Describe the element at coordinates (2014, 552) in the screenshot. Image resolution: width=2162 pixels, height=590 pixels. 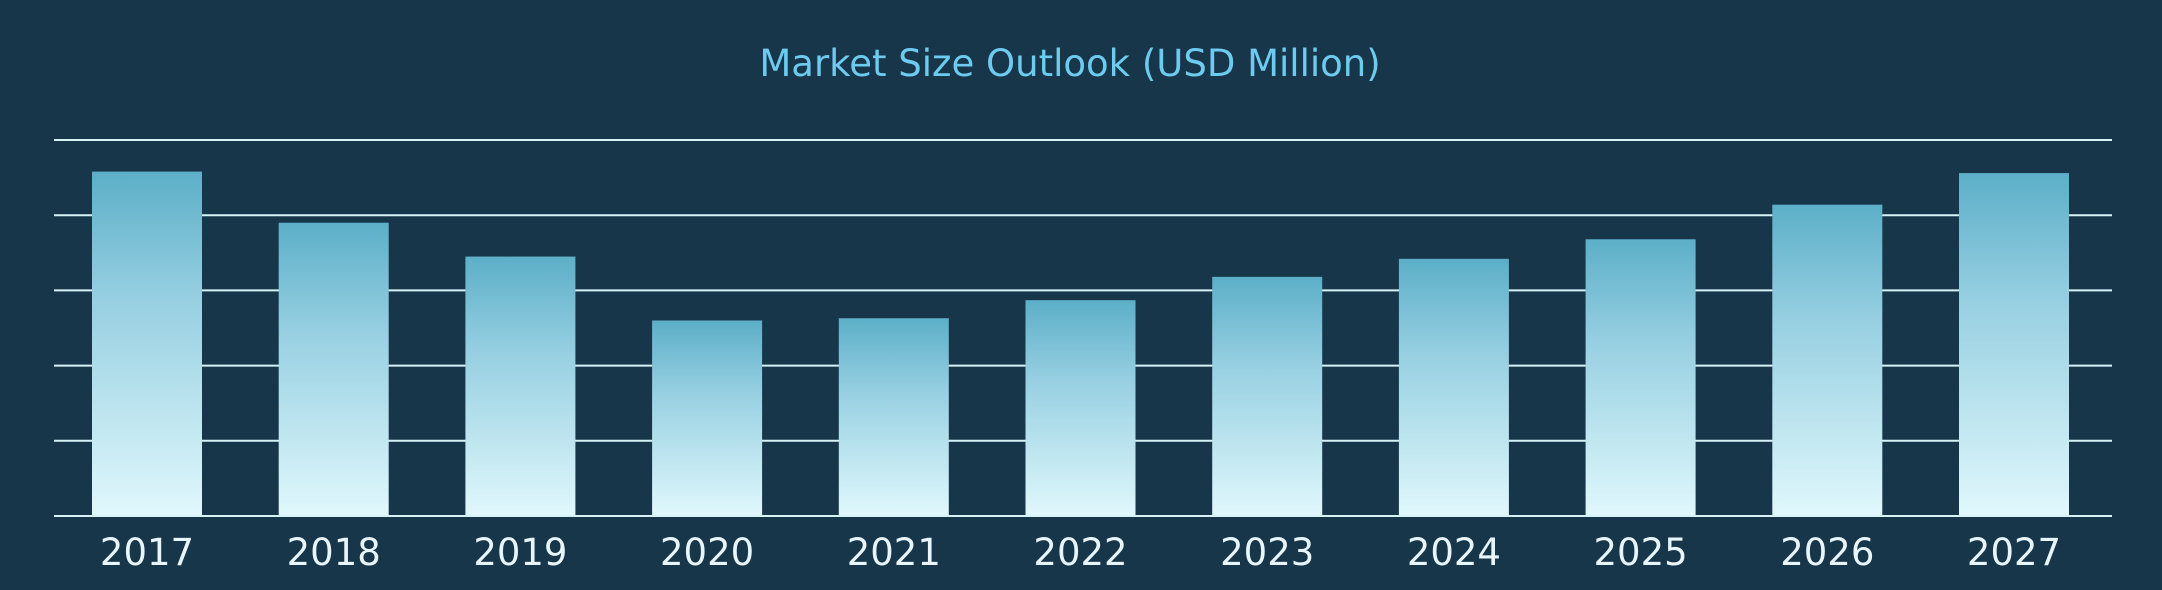
I see `x-tick-label-2027: 2027` at that location.